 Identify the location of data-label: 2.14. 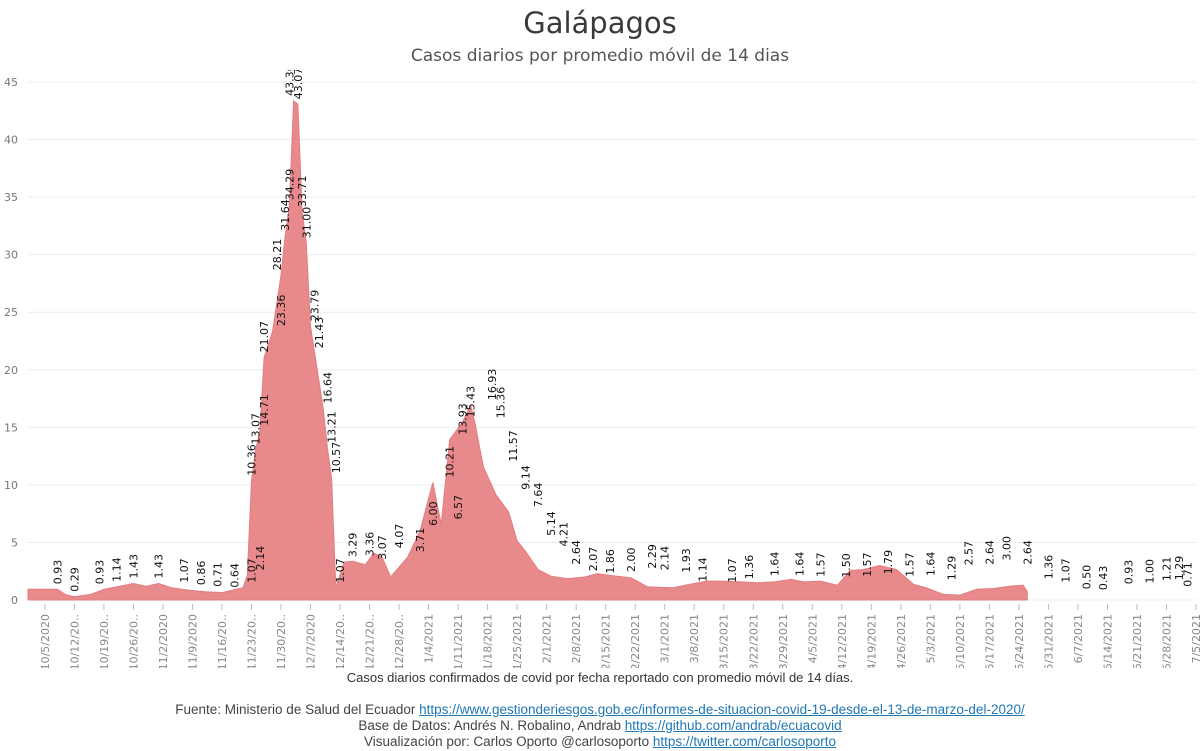
(665, 558).